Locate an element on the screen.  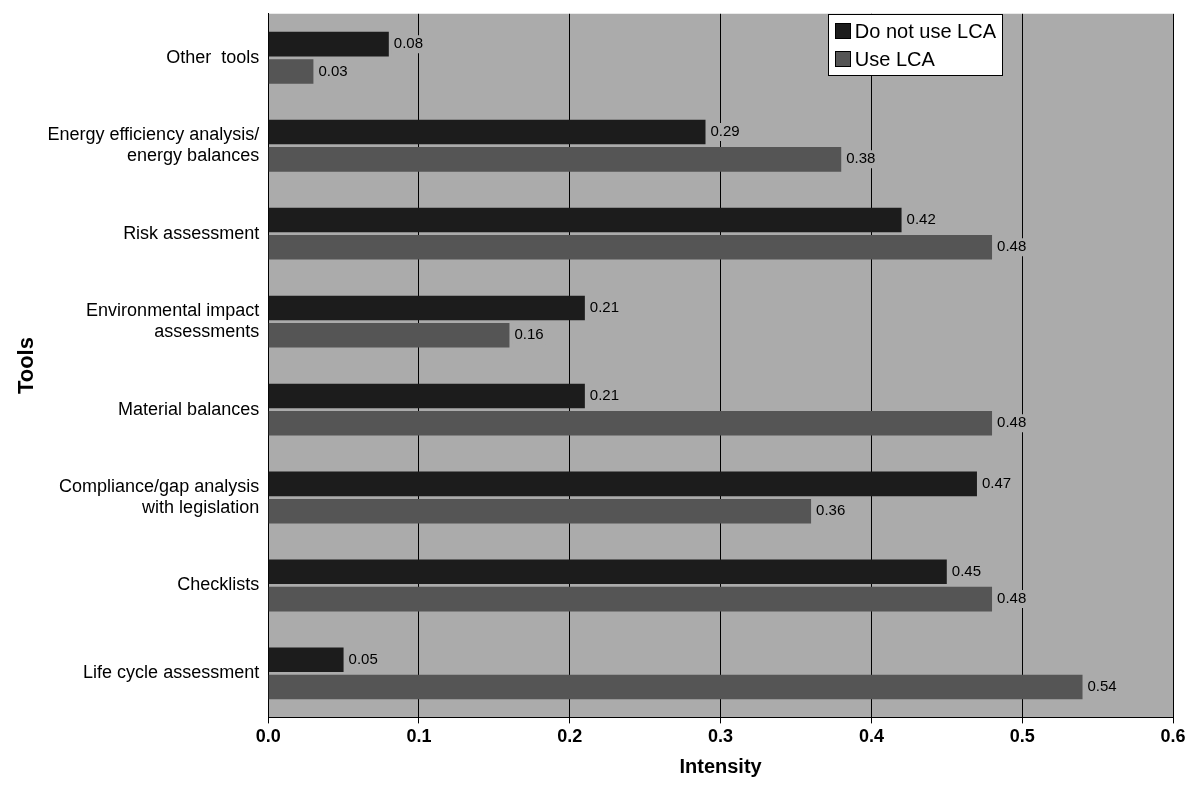
data-label: 0.03 is located at coordinates (333, 70).